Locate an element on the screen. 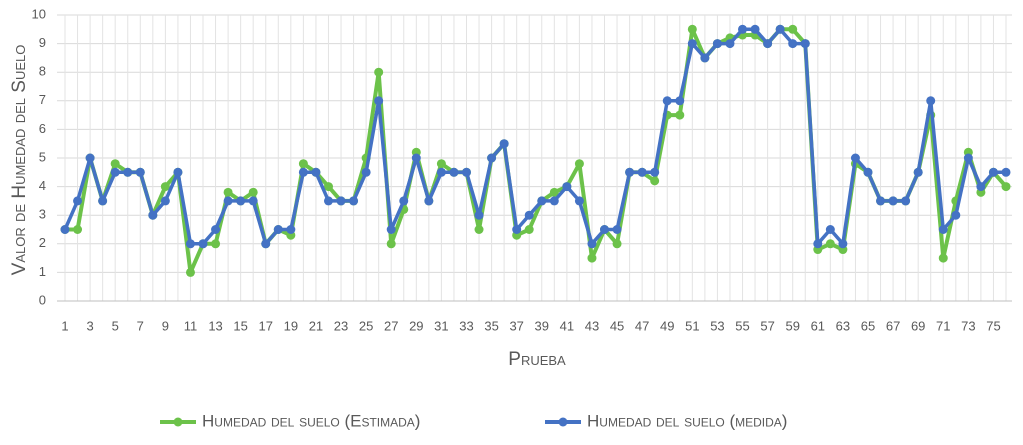 The image size is (1023, 445). y-tick-label: 8 is located at coordinates (42, 71).